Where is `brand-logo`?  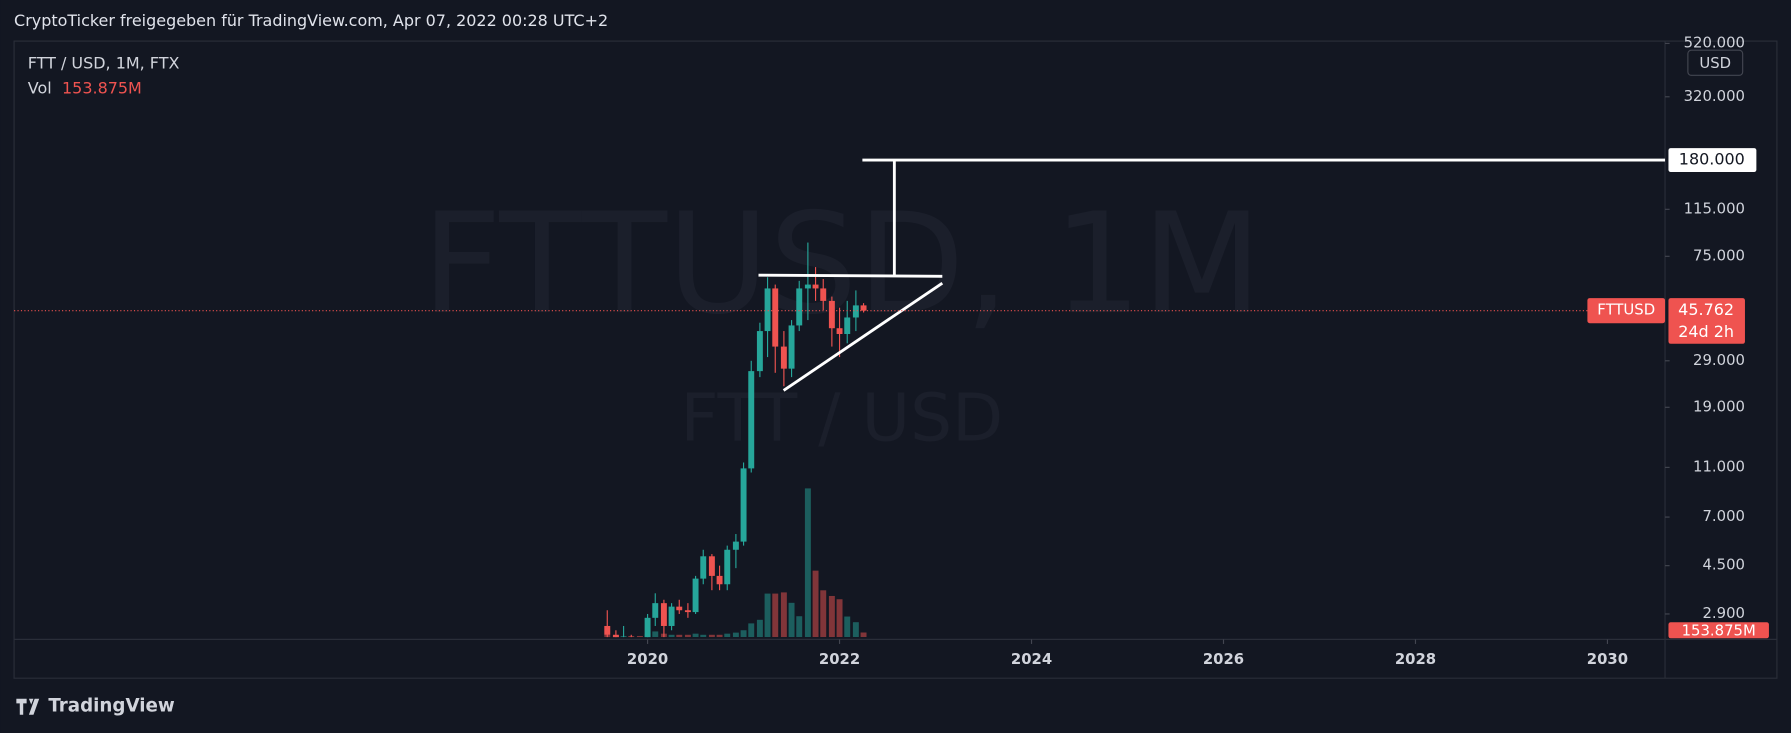
brand-logo is located at coordinates (28, 706).